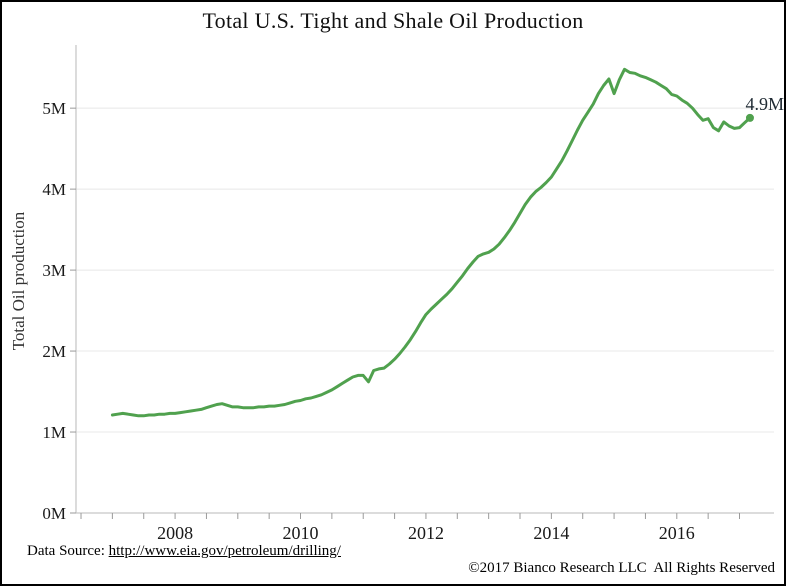 Image resolution: width=786 pixels, height=586 pixels. Describe the element at coordinates (54, 189) in the screenshot. I see `y-tick-label: 4M` at that location.